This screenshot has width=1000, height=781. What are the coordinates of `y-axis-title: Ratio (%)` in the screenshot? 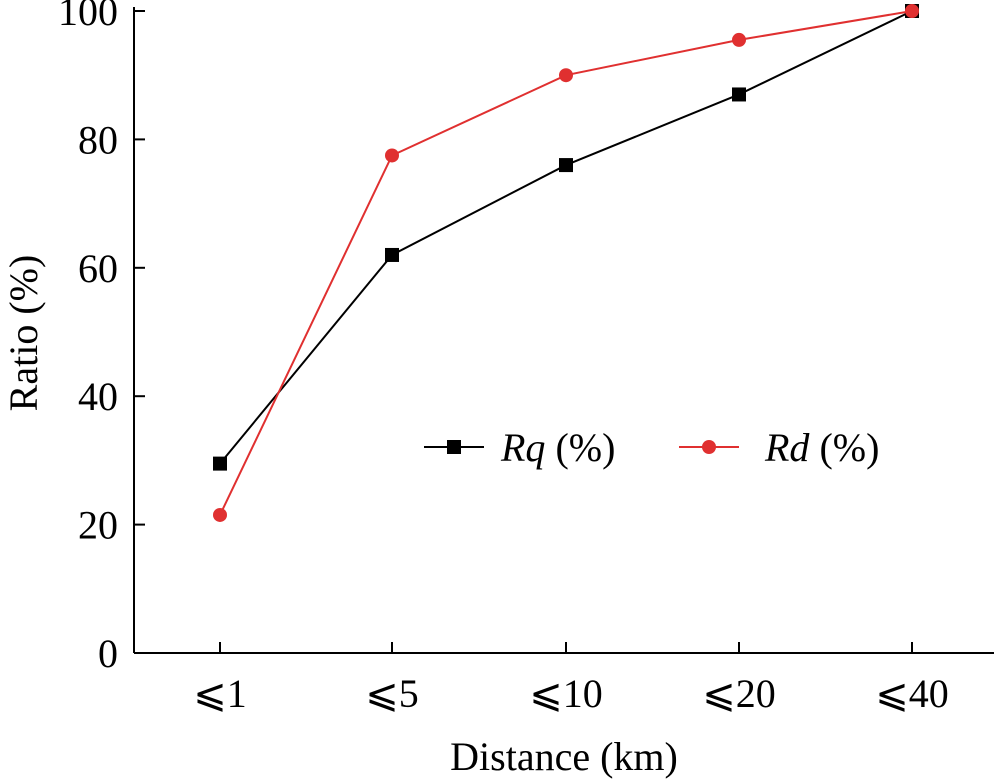 It's located at (23, 333).